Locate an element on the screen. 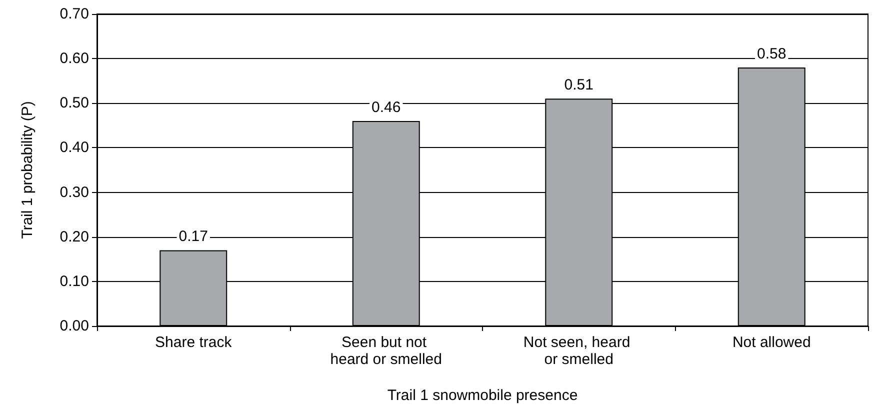 The width and height of the screenshot is (880, 411). data-label: 0.58 is located at coordinates (771, 53).